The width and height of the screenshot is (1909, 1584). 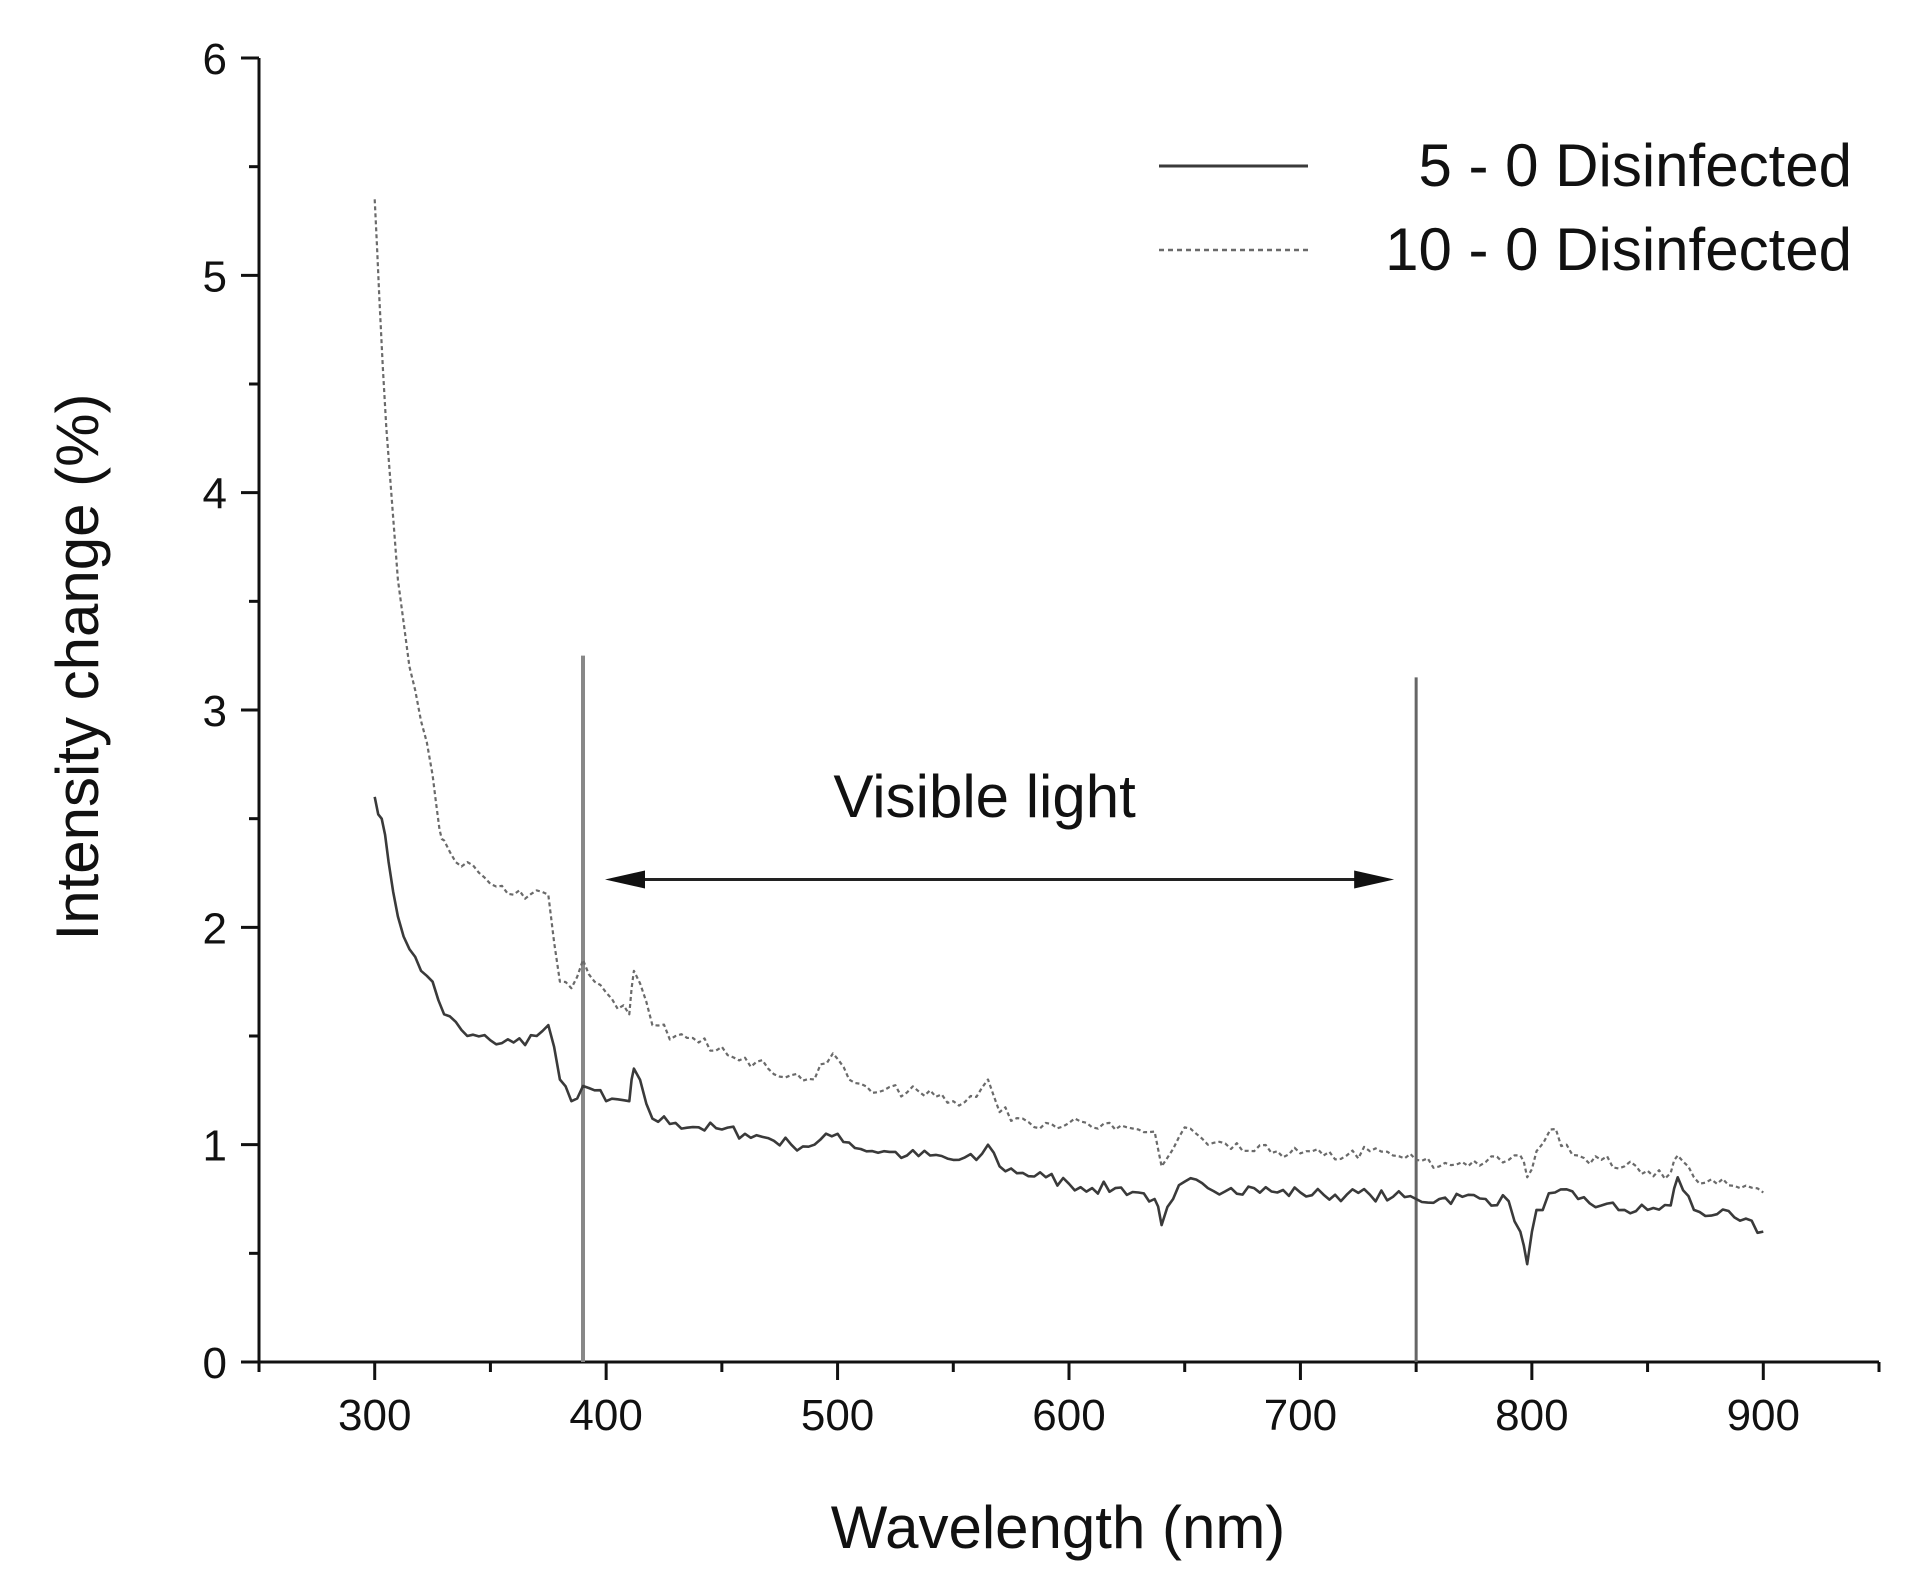 I want to click on y-tick-label: 5, so click(x=215, y=276).